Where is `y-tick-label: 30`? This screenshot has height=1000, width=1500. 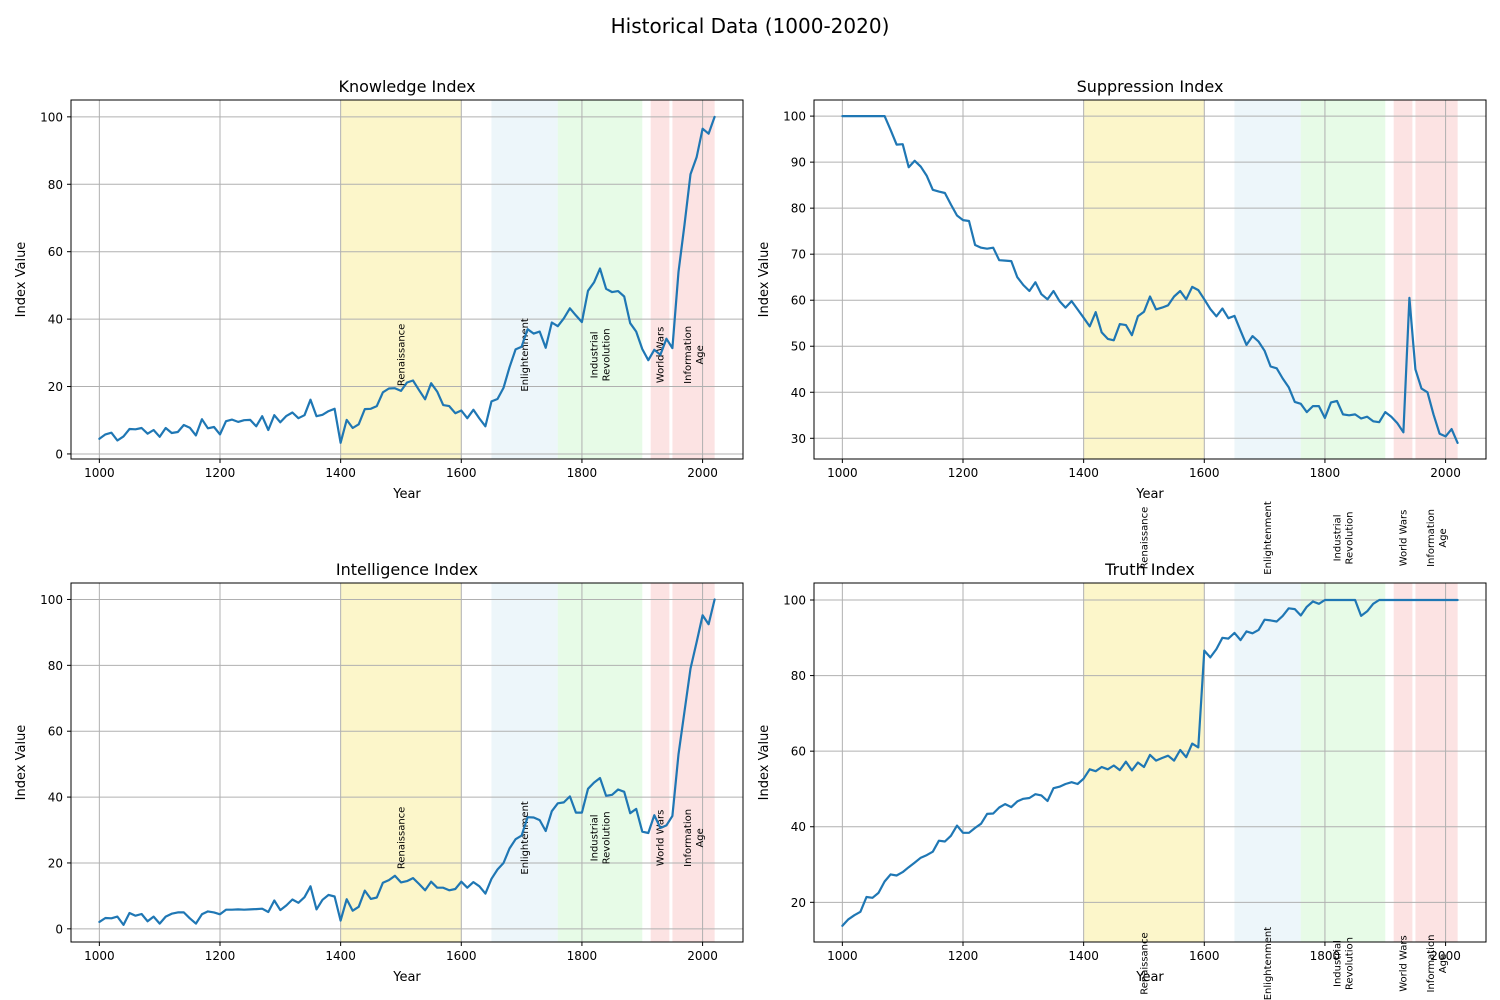 y-tick-label: 30 is located at coordinates (798, 439).